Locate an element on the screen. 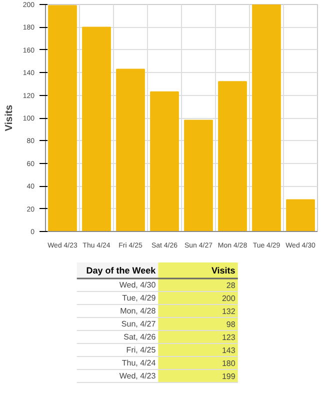  text: Thu, 4/24 is located at coordinates (139, 363).